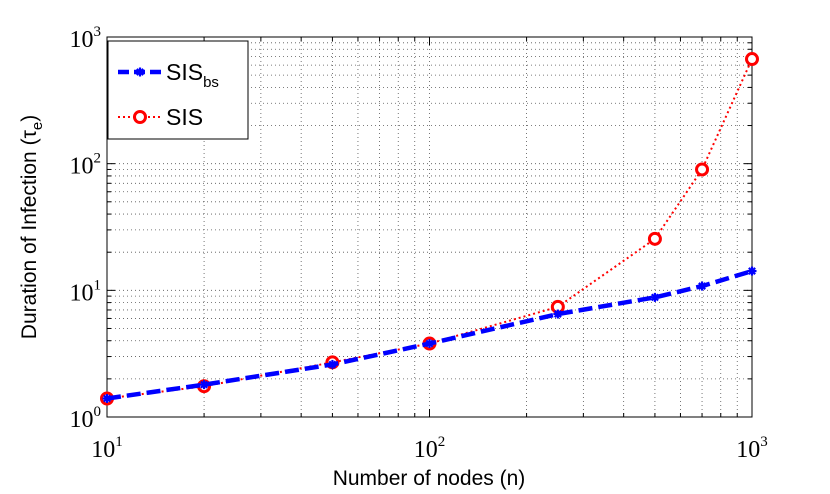  What do you see at coordinates (429, 478) in the screenshot?
I see `x-axis-label: Number of nodes (n)` at bounding box center [429, 478].